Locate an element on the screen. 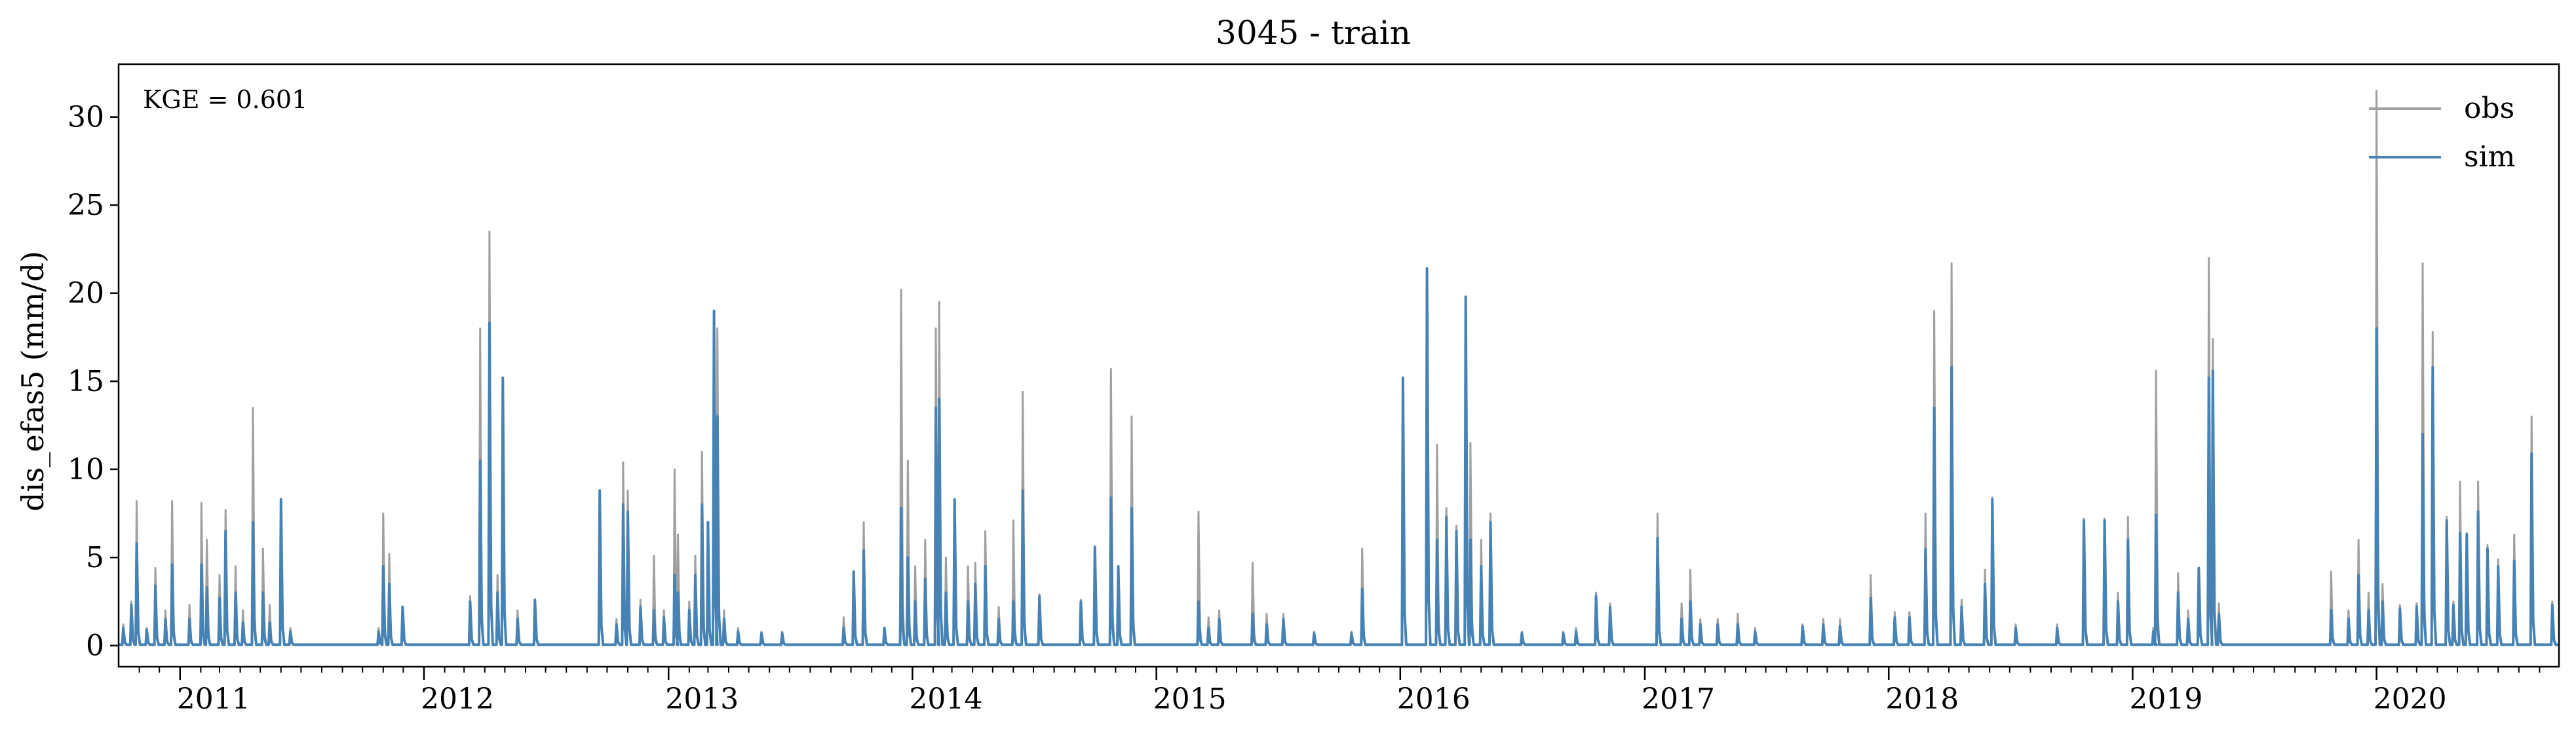 The width and height of the screenshot is (2576, 744). legend-label-obs: obs is located at coordinates (2489, 108).